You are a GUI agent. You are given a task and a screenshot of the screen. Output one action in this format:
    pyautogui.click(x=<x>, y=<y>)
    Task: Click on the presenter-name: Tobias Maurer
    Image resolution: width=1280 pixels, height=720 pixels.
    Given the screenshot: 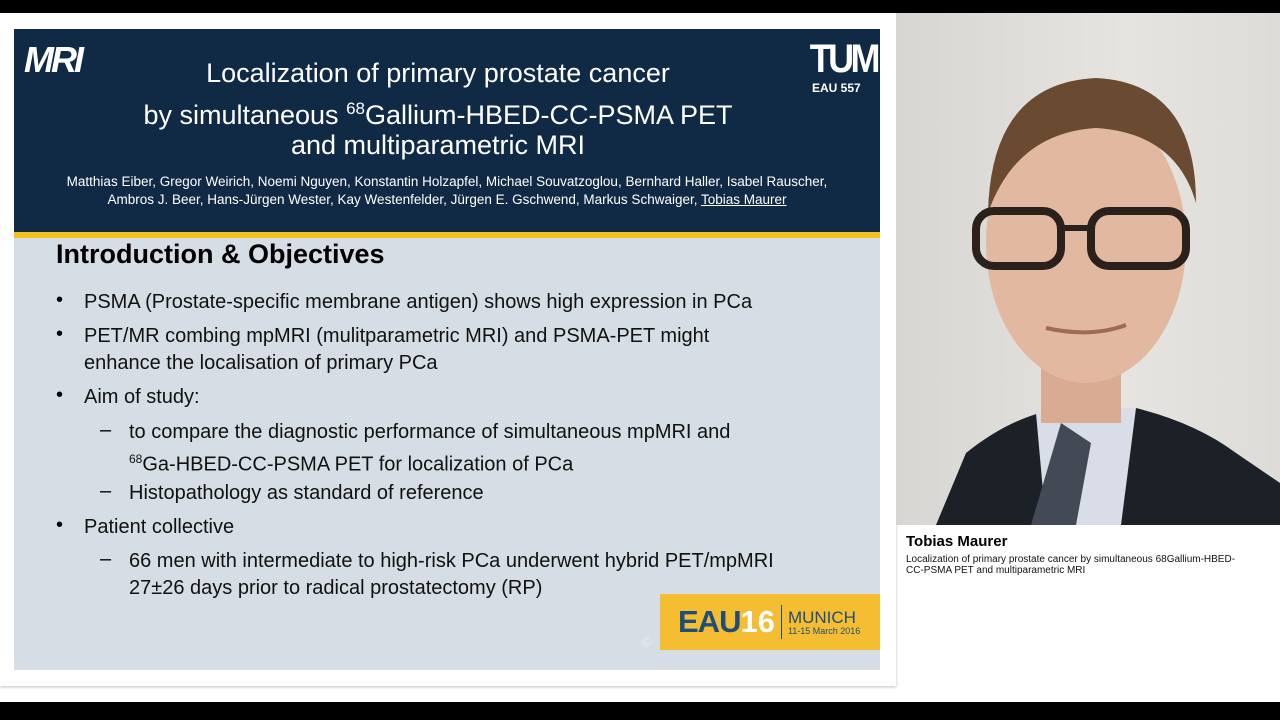 What is the action you would take?
    pyautogui.click(x=743, y=199)
    